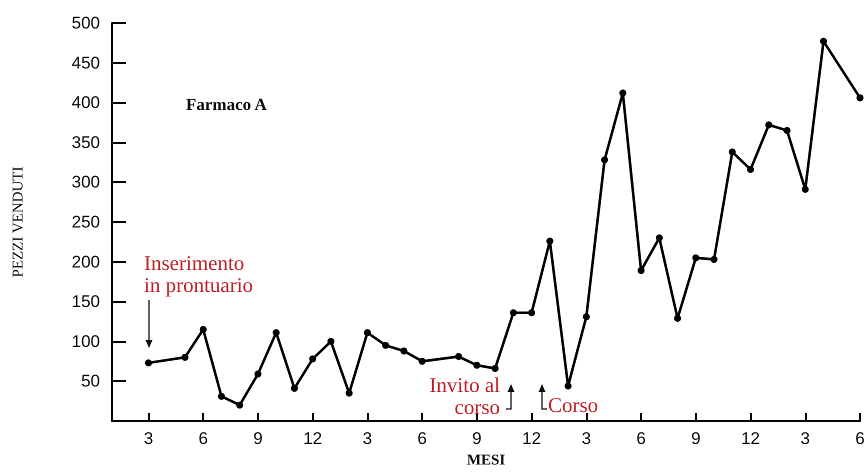 The image size is (868, 473). I want to click on y-tick-label: 200, so click(86, 262).